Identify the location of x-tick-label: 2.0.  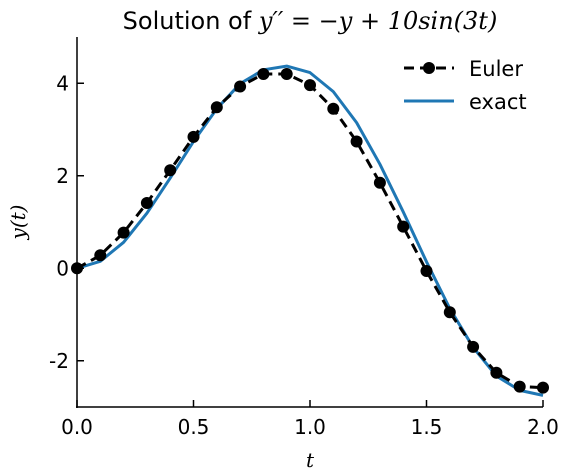
(543, 427).